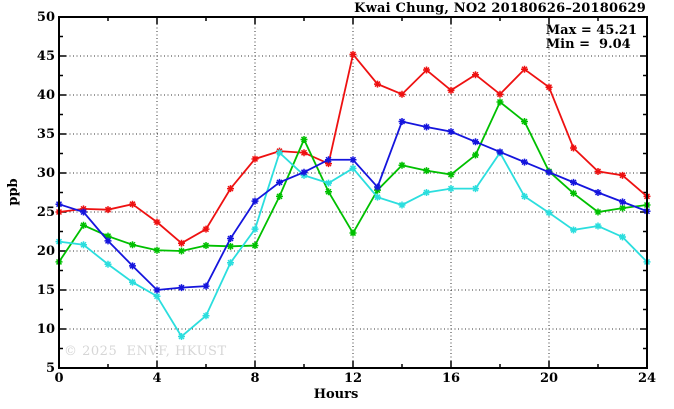  Describe the element at coordinates (145, 351) in the screenshot. I see `watermark: © 2025 ENVF, HKUST` at that location.